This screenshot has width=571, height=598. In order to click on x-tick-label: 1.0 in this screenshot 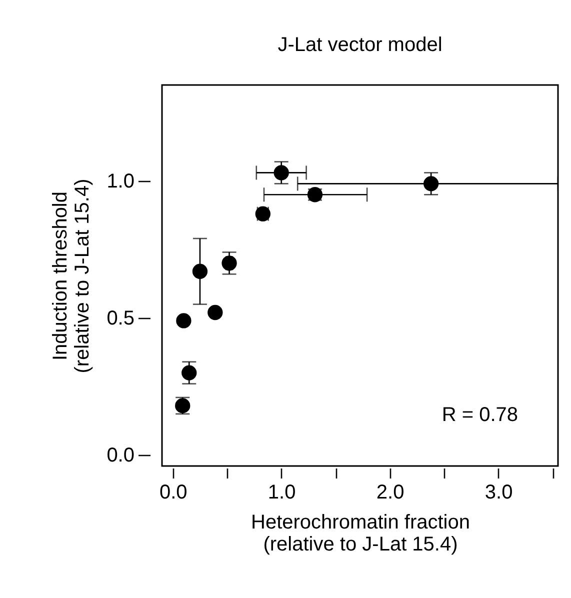, I will do `click(282, 493)`.